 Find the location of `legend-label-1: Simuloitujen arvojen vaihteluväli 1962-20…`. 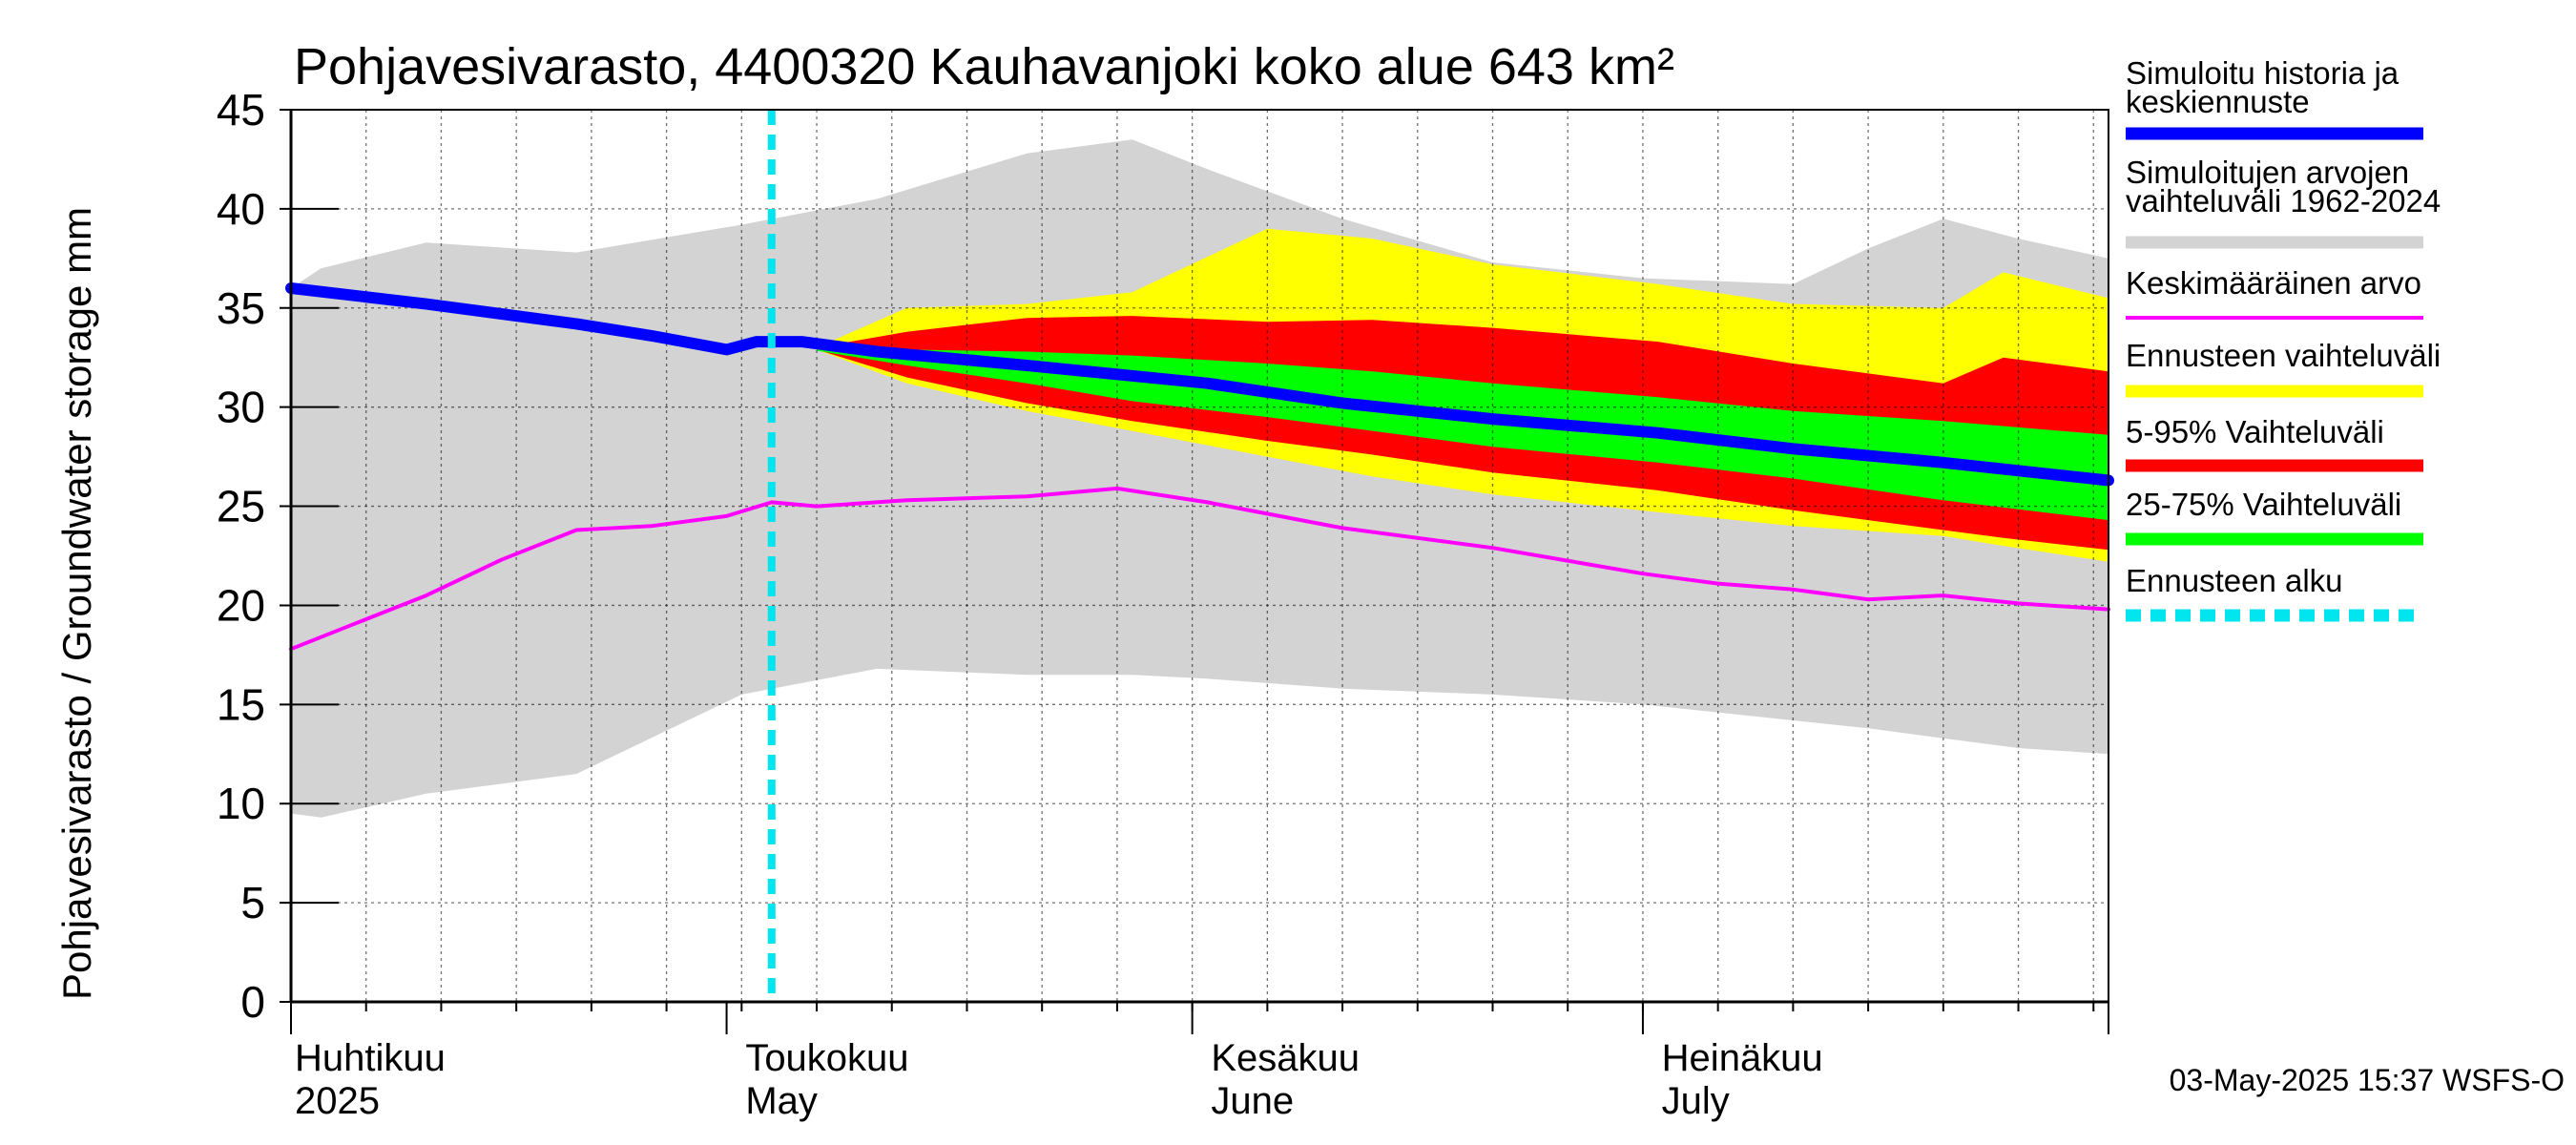

legend-label-1: Simuloitujen arvojen vaihteluväli 1962-20… is located at coordinates (2283, 187).